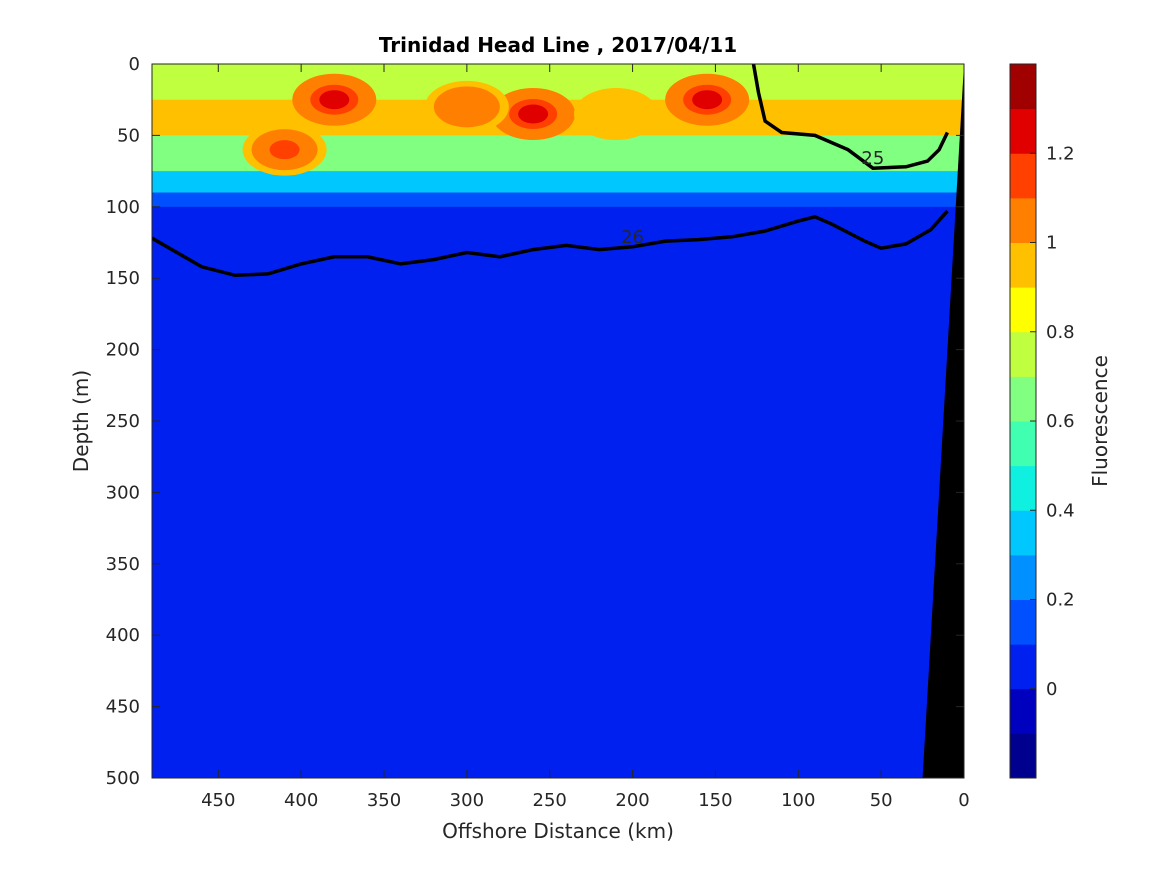 Image resolution: width=1167 pixels, height=875 pixels. Describe the element at coordinates (384, 800) in the screenshot. I see `x-tick-label: 350` at that location.